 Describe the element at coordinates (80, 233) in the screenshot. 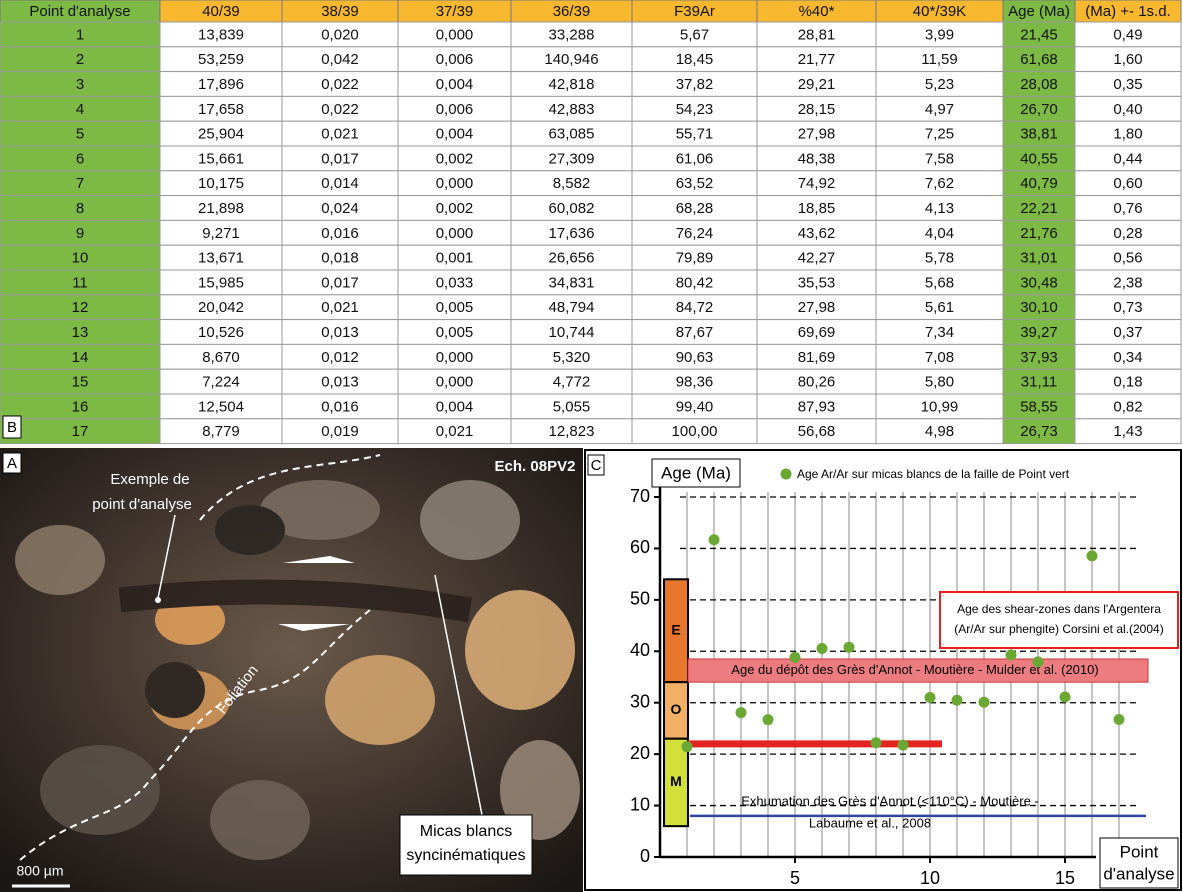

I see `cell-text: 9` at that location.